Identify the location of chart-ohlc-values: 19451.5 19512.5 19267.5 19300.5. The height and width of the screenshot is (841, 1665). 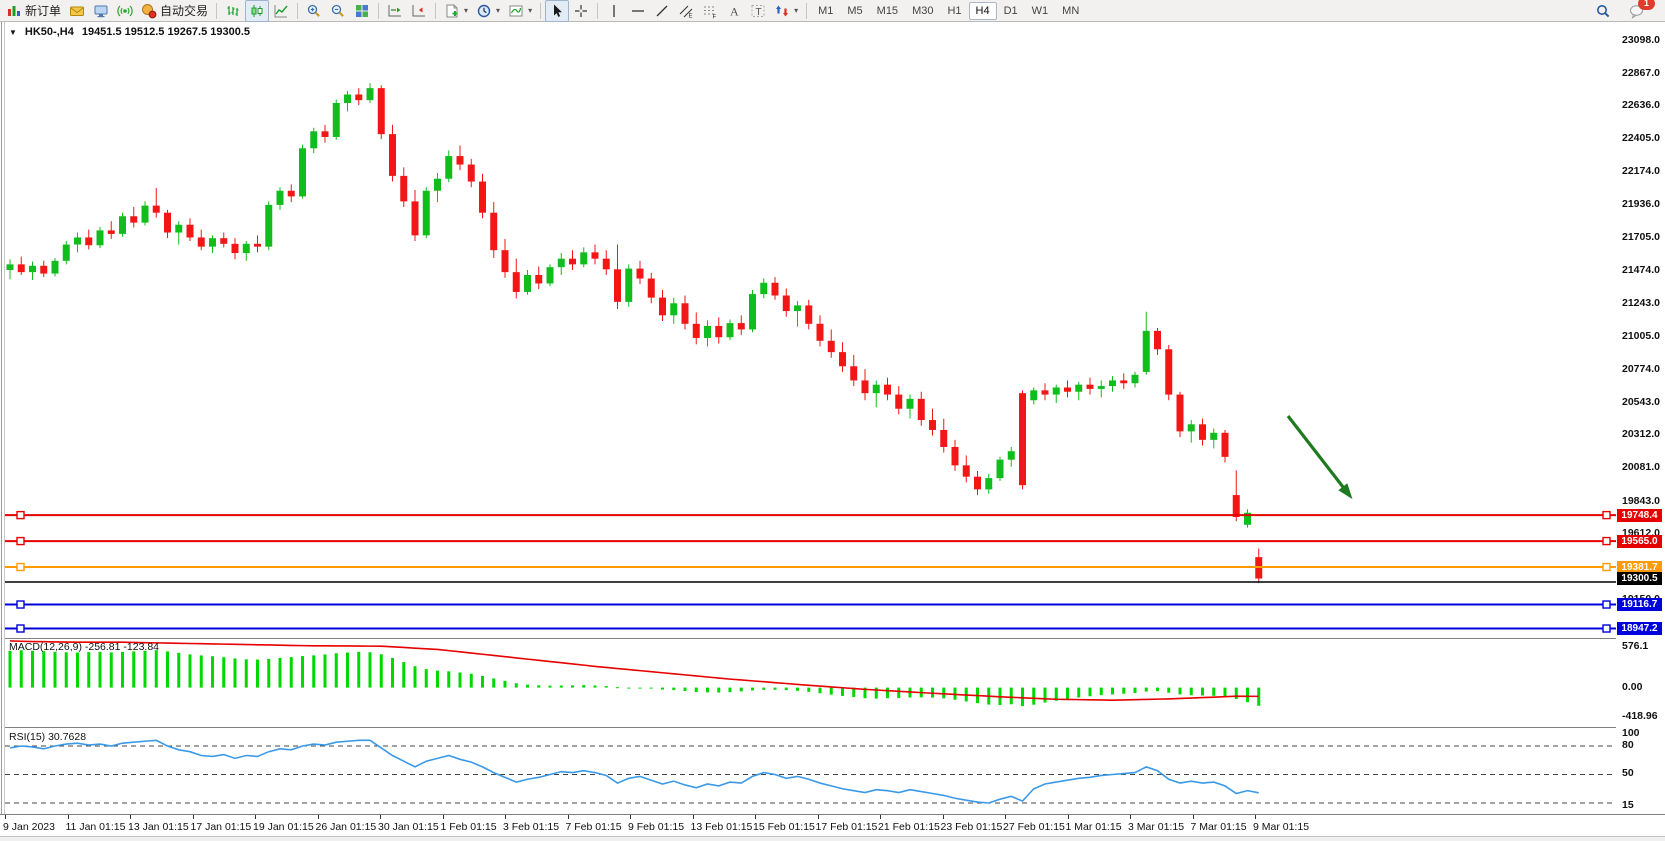
(166, 32).